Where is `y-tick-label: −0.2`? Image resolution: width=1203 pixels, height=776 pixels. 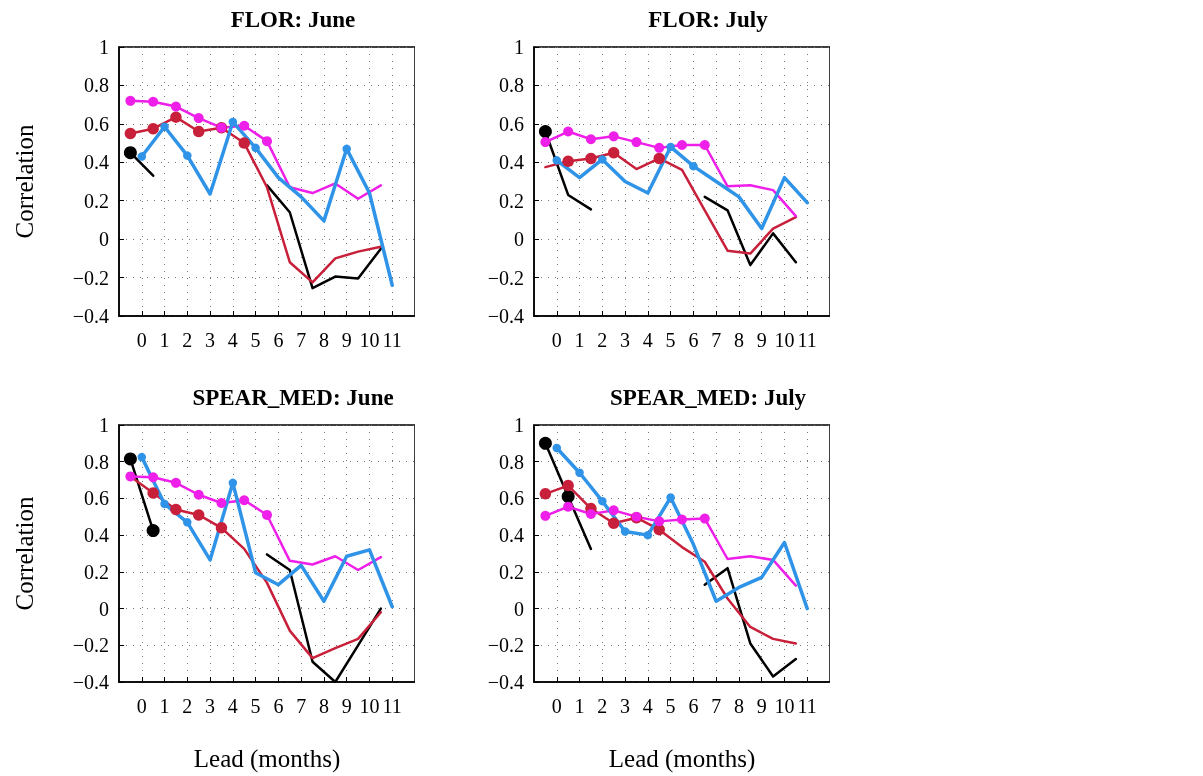
y-tick-label: −0.2 is located at coordinates (505, 645).